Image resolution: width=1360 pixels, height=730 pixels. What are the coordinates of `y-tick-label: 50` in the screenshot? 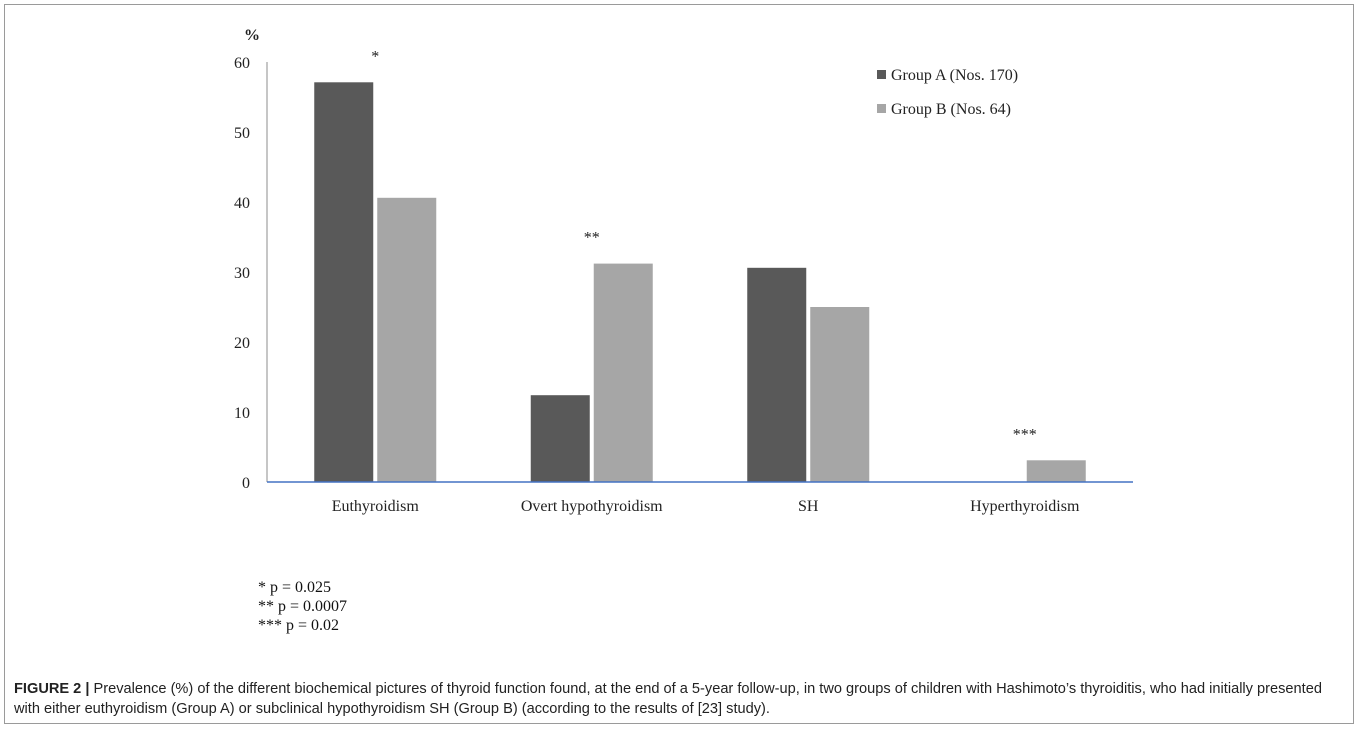 It's located at (242, 133).